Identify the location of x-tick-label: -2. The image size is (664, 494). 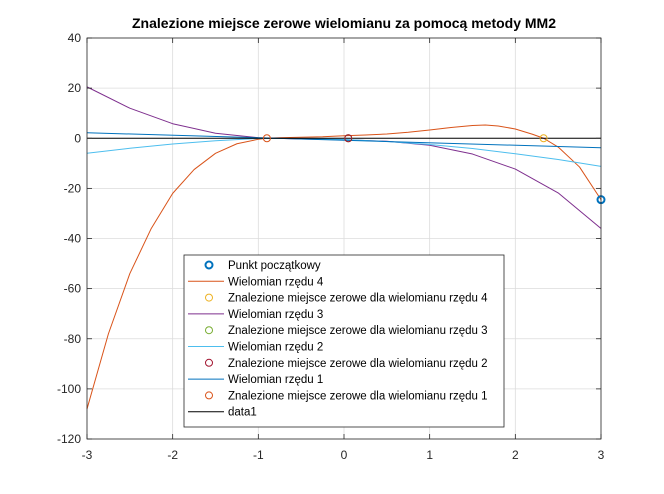
(172, 455).